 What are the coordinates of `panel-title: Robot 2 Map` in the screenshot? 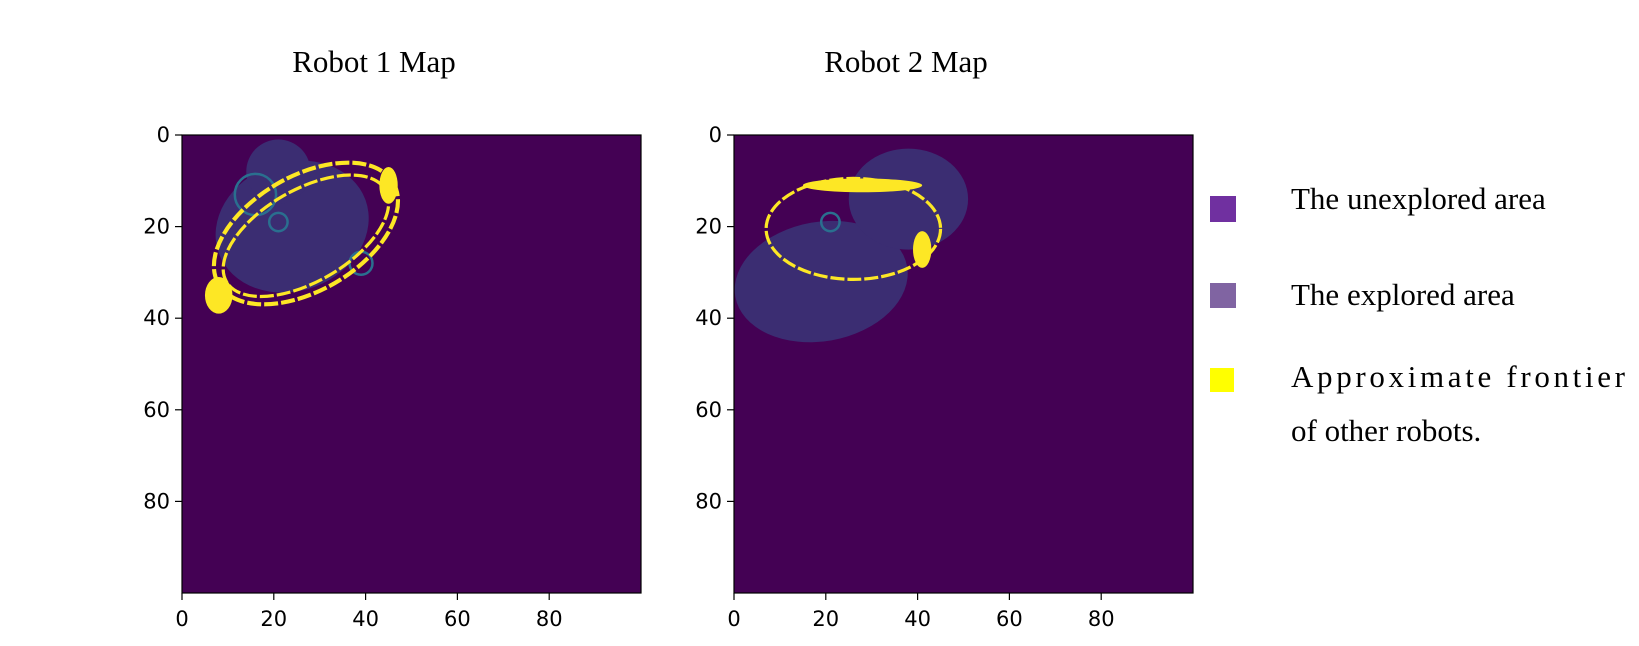 It's located at (906, 61).